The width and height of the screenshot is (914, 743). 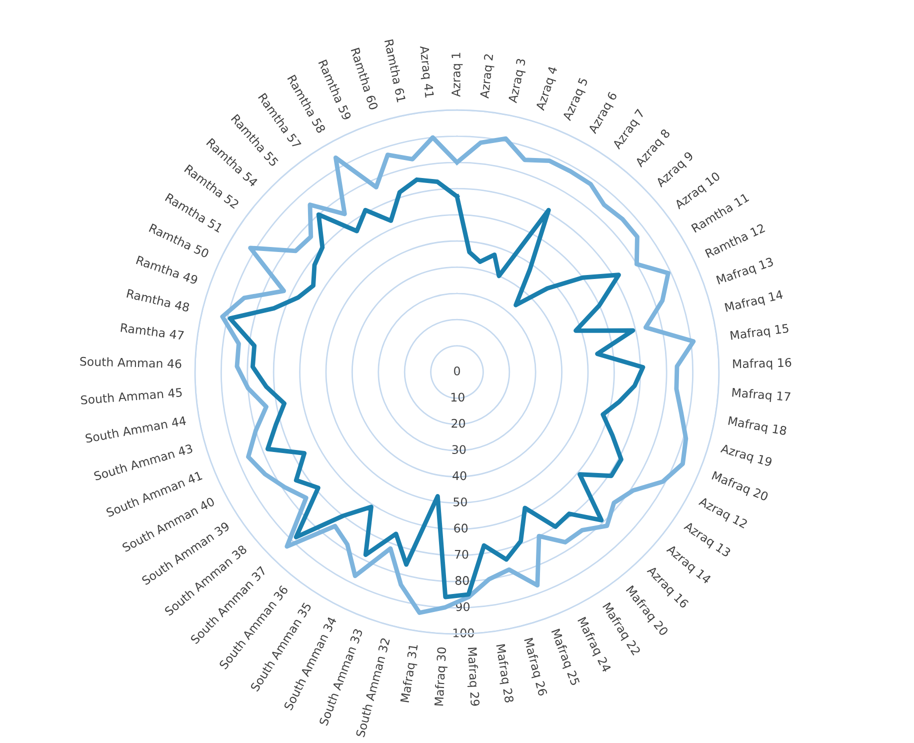 I want to click on y-tick-label: 20, so click(x=459, y=423).